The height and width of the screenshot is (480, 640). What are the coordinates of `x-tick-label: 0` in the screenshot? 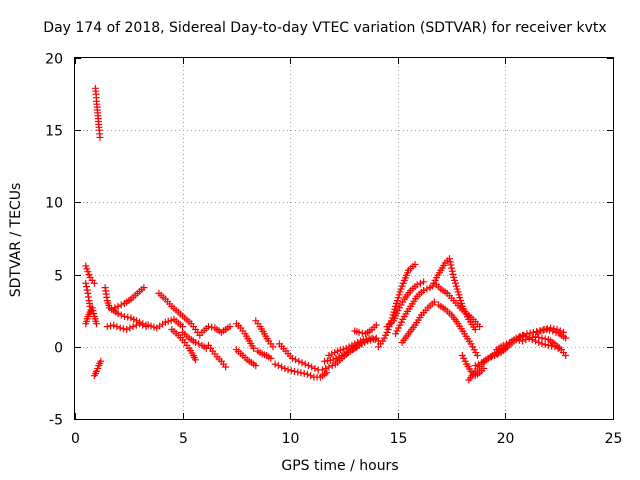 It's located at (75, 439).